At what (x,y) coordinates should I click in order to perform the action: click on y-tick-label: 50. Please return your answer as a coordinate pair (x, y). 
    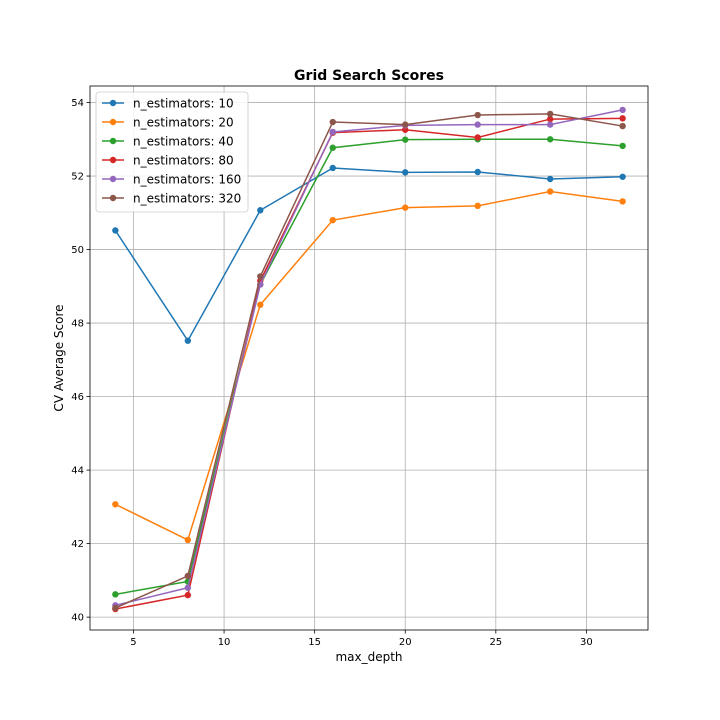
    Looking at the image, I should click on (77, 250).